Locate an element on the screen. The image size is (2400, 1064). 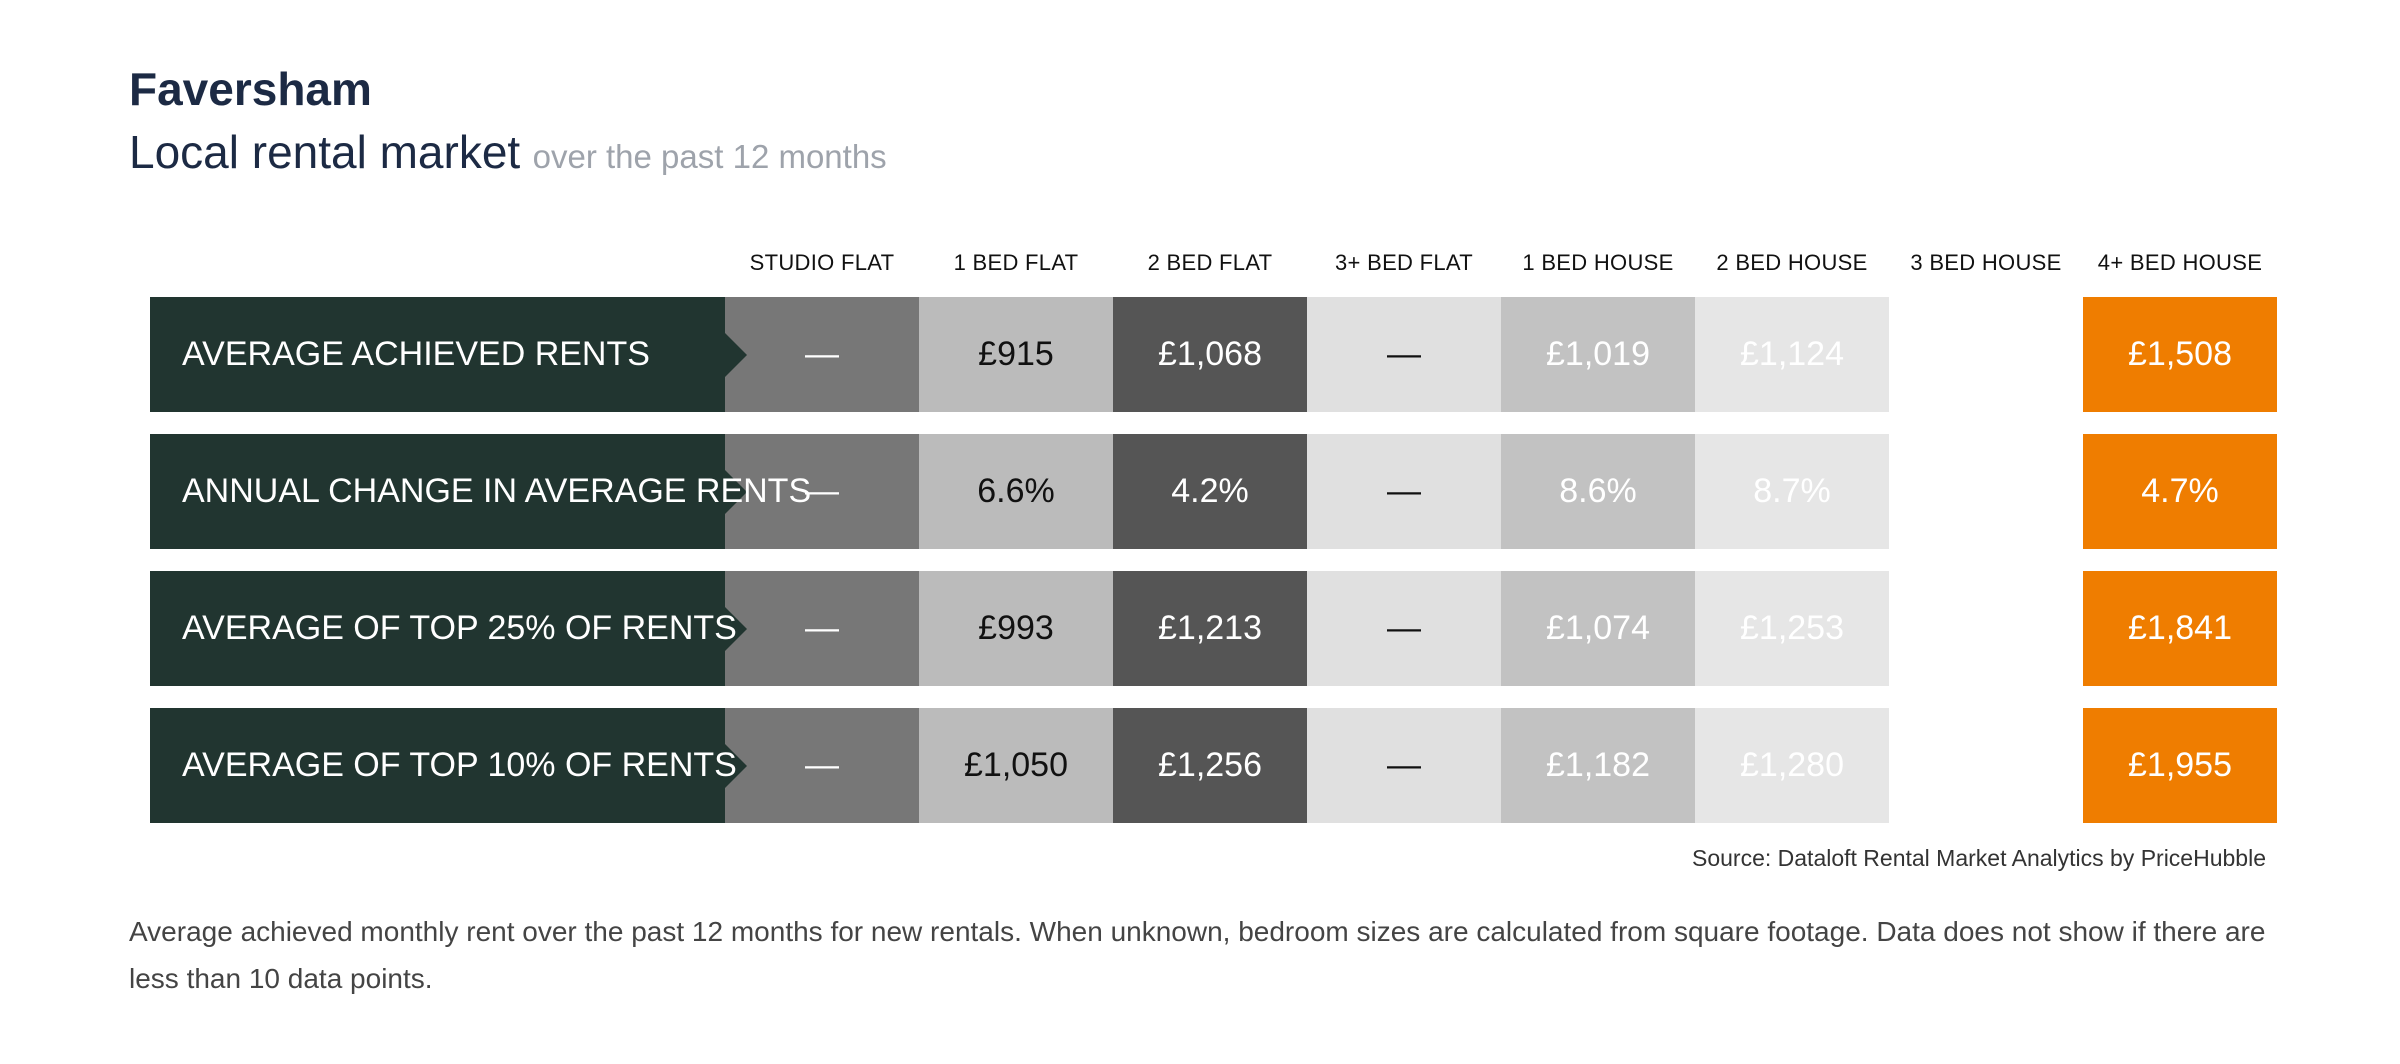
table-cell: £1,253 is located at coordinates (1792, 628).